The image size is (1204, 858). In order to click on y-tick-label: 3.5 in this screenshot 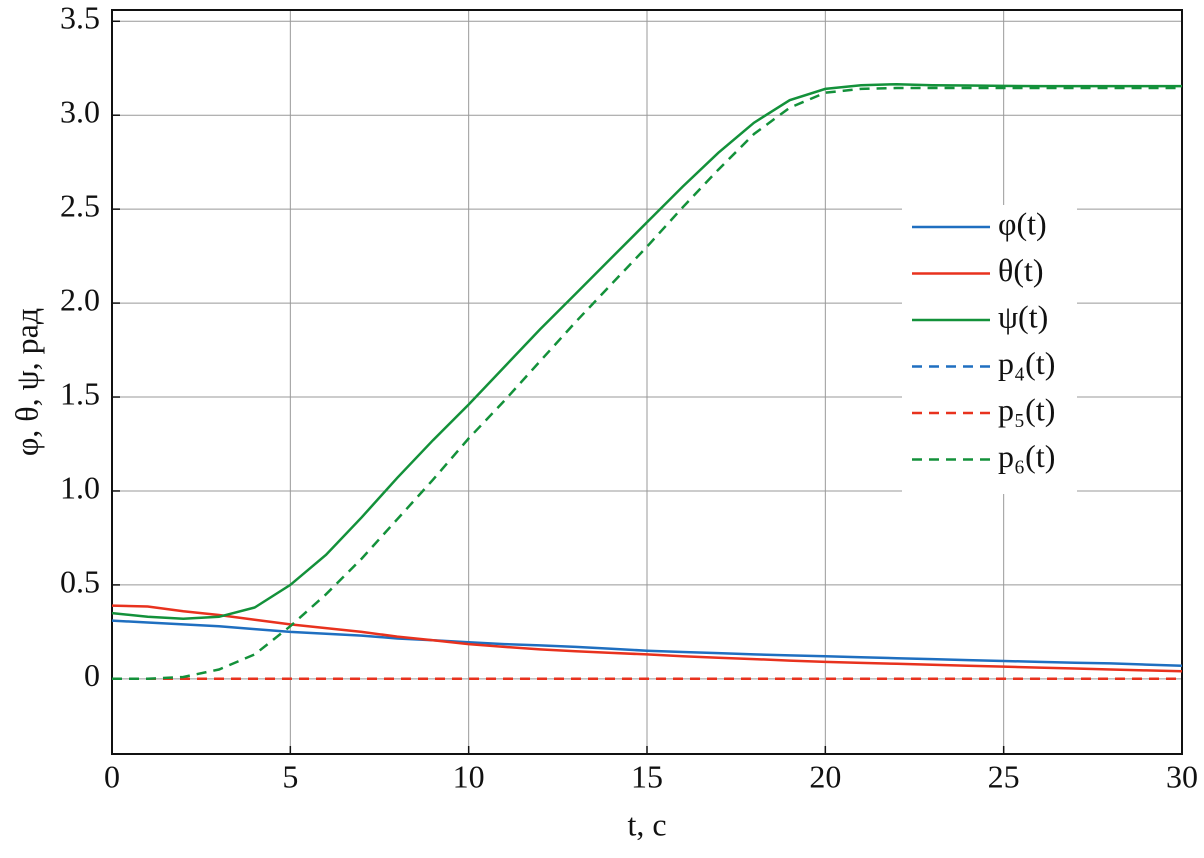, I will do `click(80, 18)`.